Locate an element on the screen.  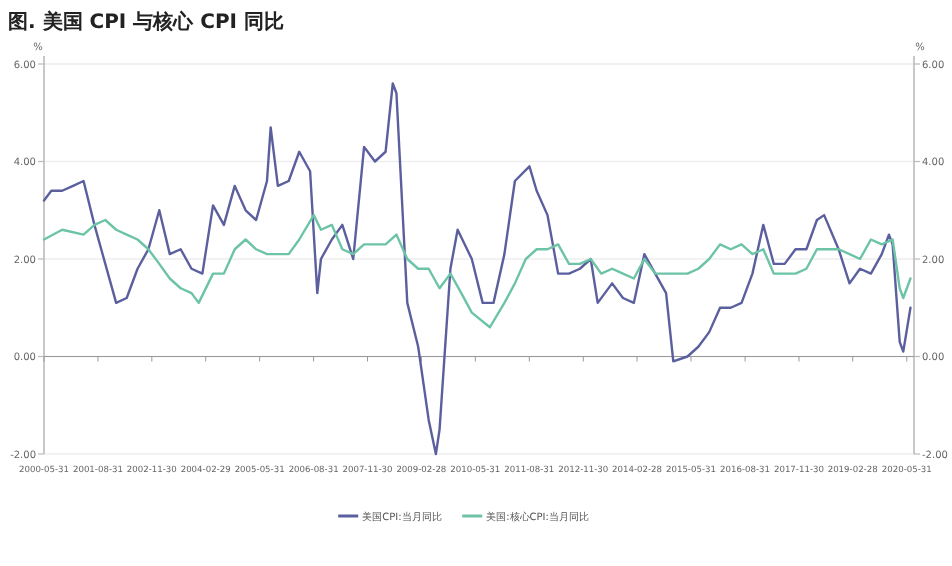
chart-title: 图. 美国 CPI 与核心 CPI 同比 is located at coordinates (146, 22).